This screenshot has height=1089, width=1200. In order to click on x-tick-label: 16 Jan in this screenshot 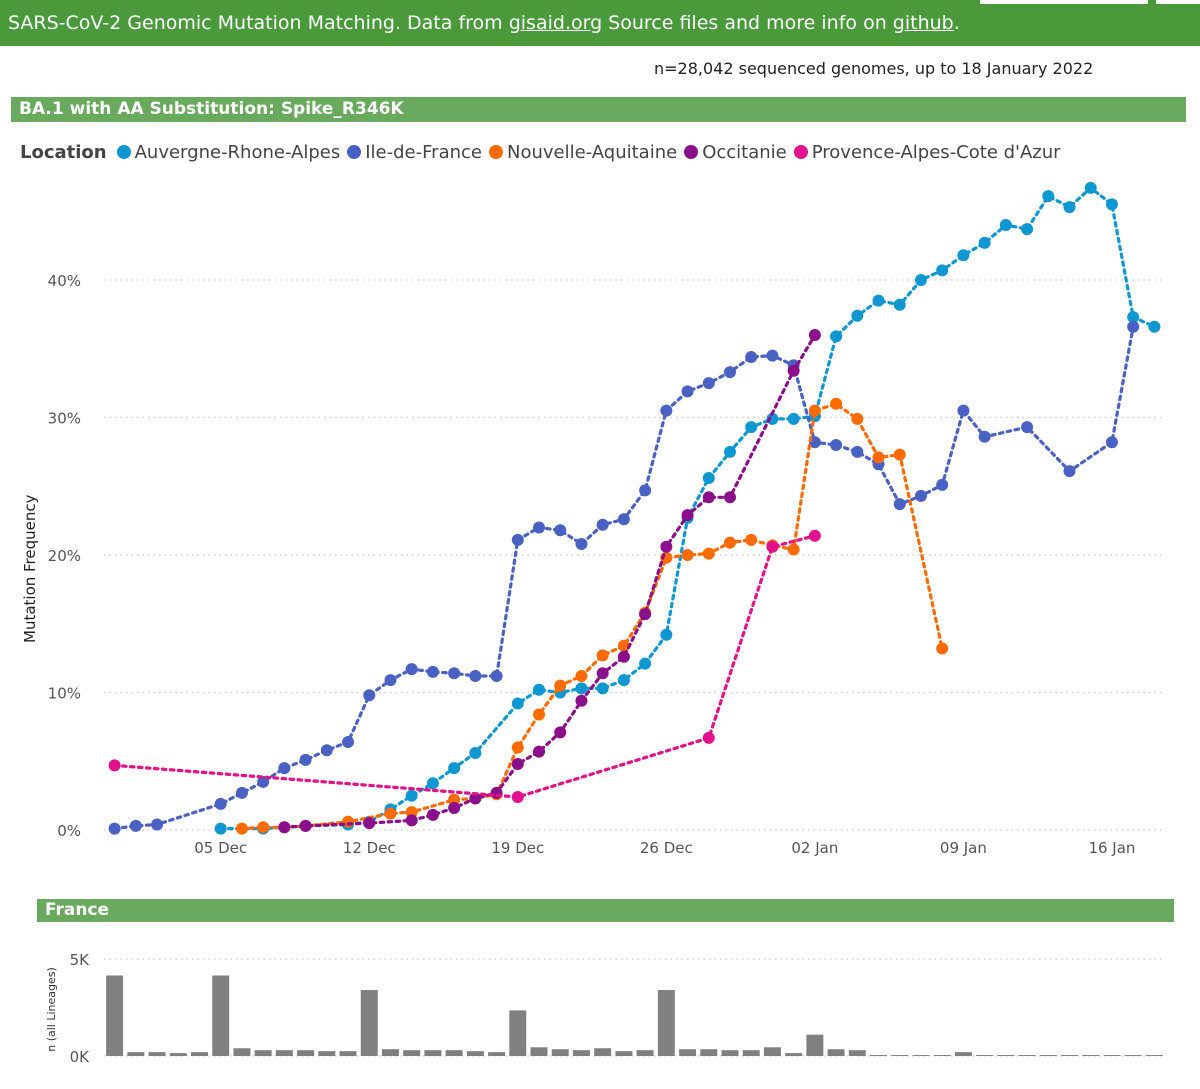, I will do `click(1111, 848)`.